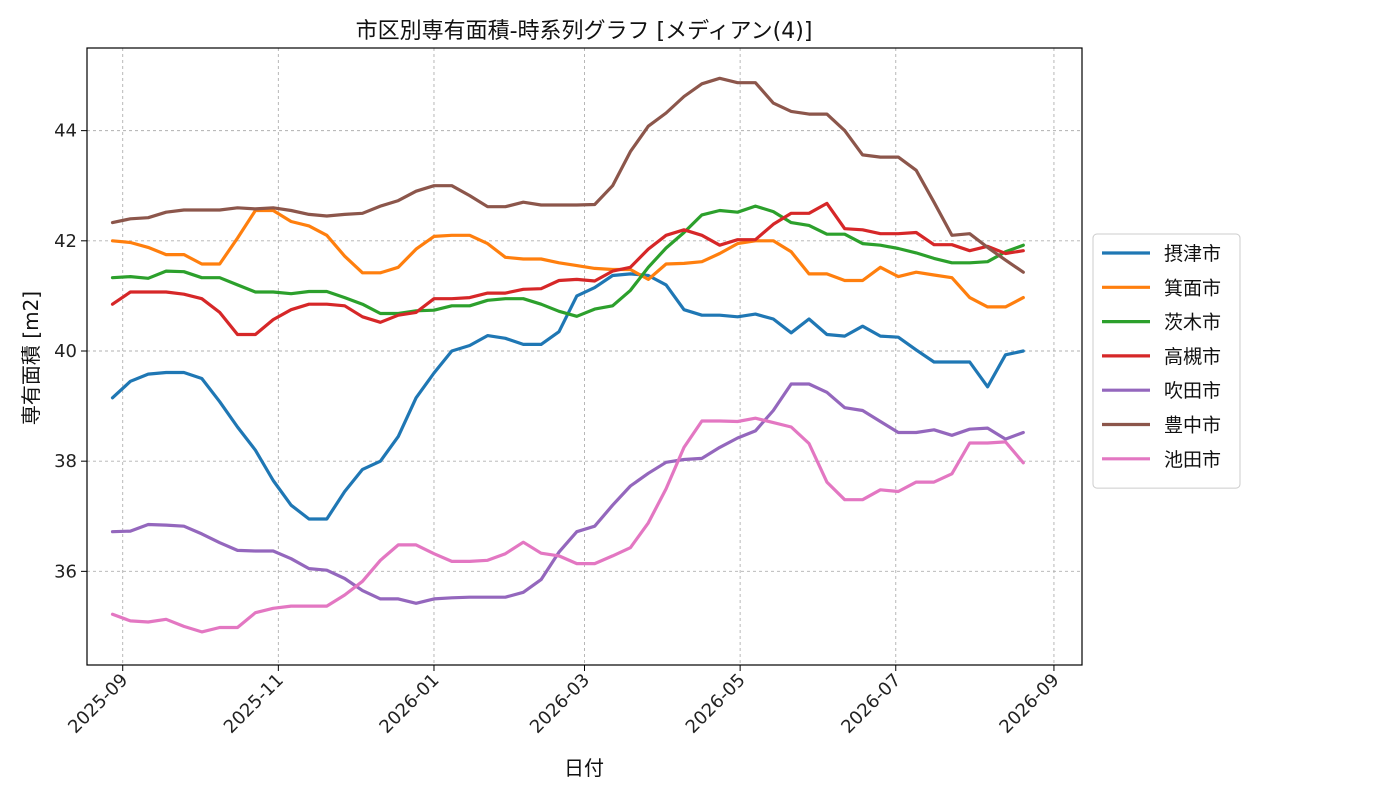 Image resolution: width=1400 pixels, height=800 pixels. Describe the element at coordinates (716, 704) in the screenshot. I see `x-tick-label: 2026-05` at that location.